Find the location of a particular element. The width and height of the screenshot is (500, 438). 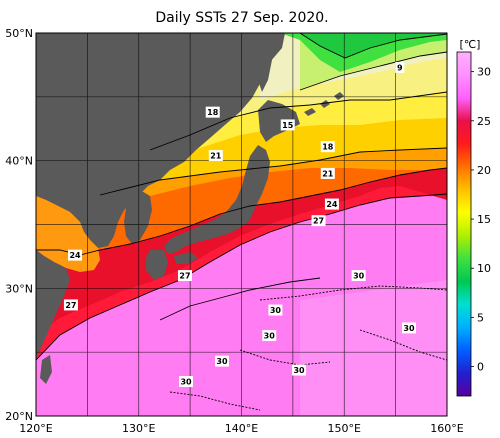

colorbar-tick-label: 25 is located at coordinates (484, 121).